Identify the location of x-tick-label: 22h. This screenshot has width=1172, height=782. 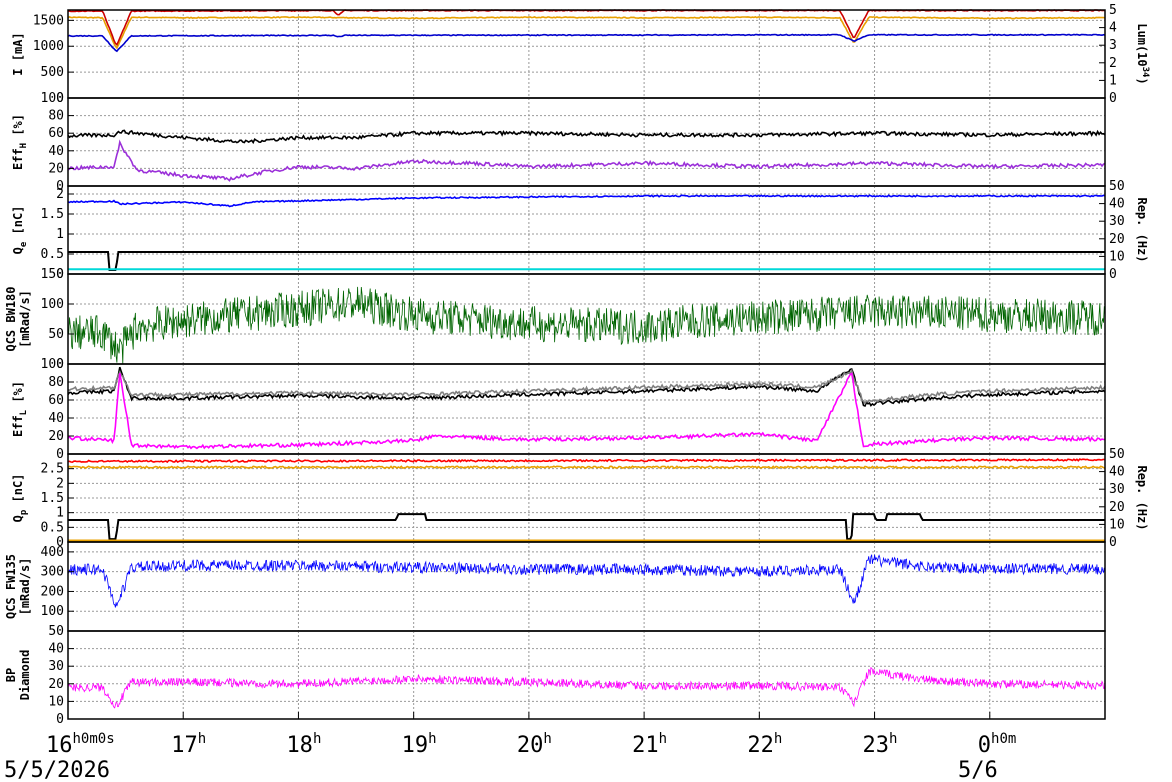
(764, 744).